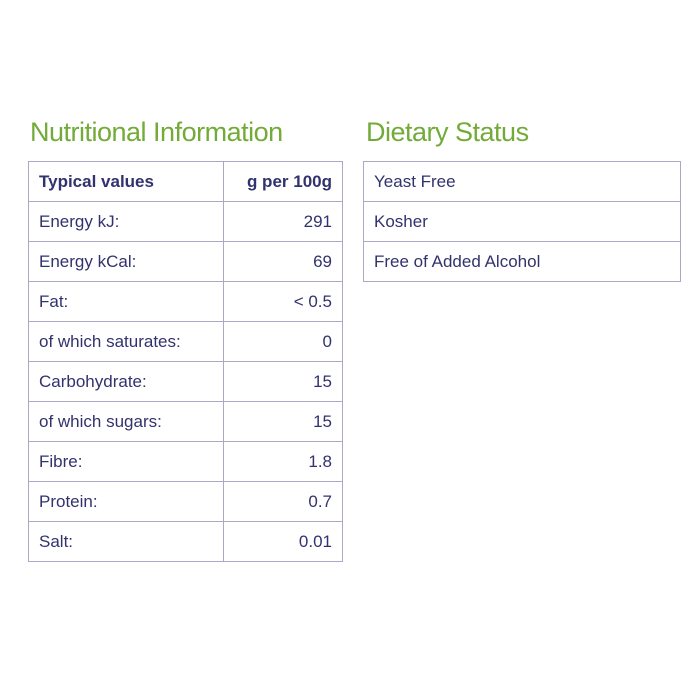  Describe the element at coordinates (126, 221) in the screenshot. I see `nutrient-label-cell: Energy kJ:` at that location.